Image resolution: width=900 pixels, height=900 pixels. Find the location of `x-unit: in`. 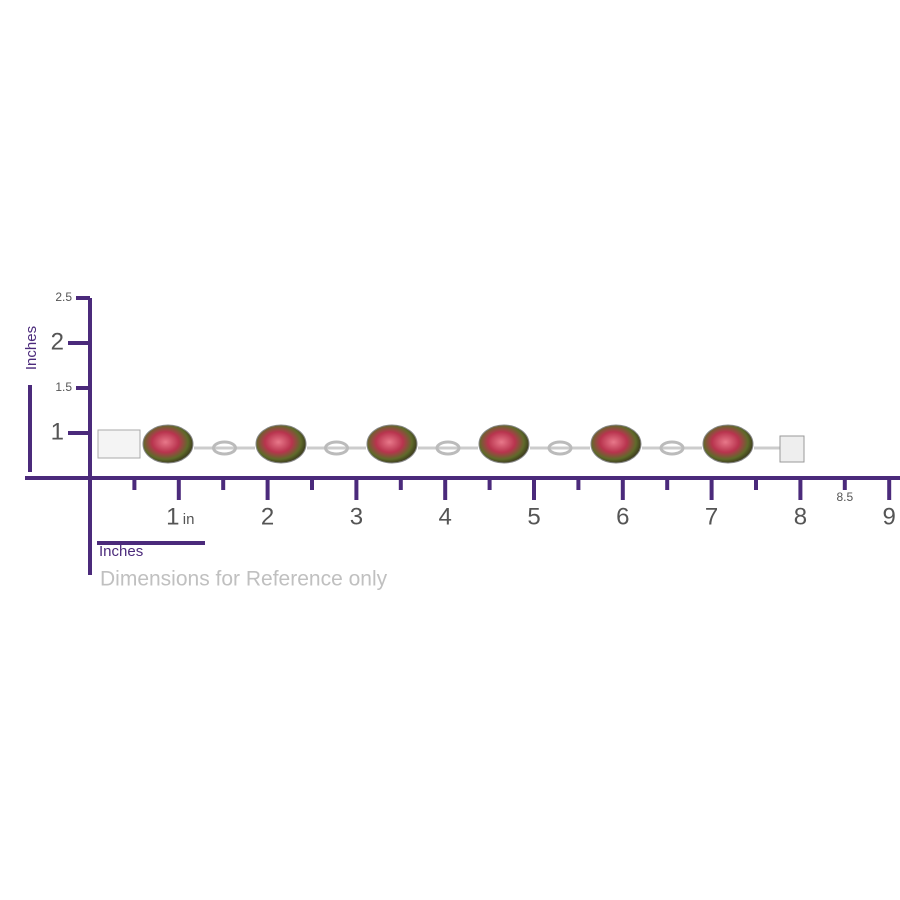

x-unit: in is located at coordinates (189, 519).